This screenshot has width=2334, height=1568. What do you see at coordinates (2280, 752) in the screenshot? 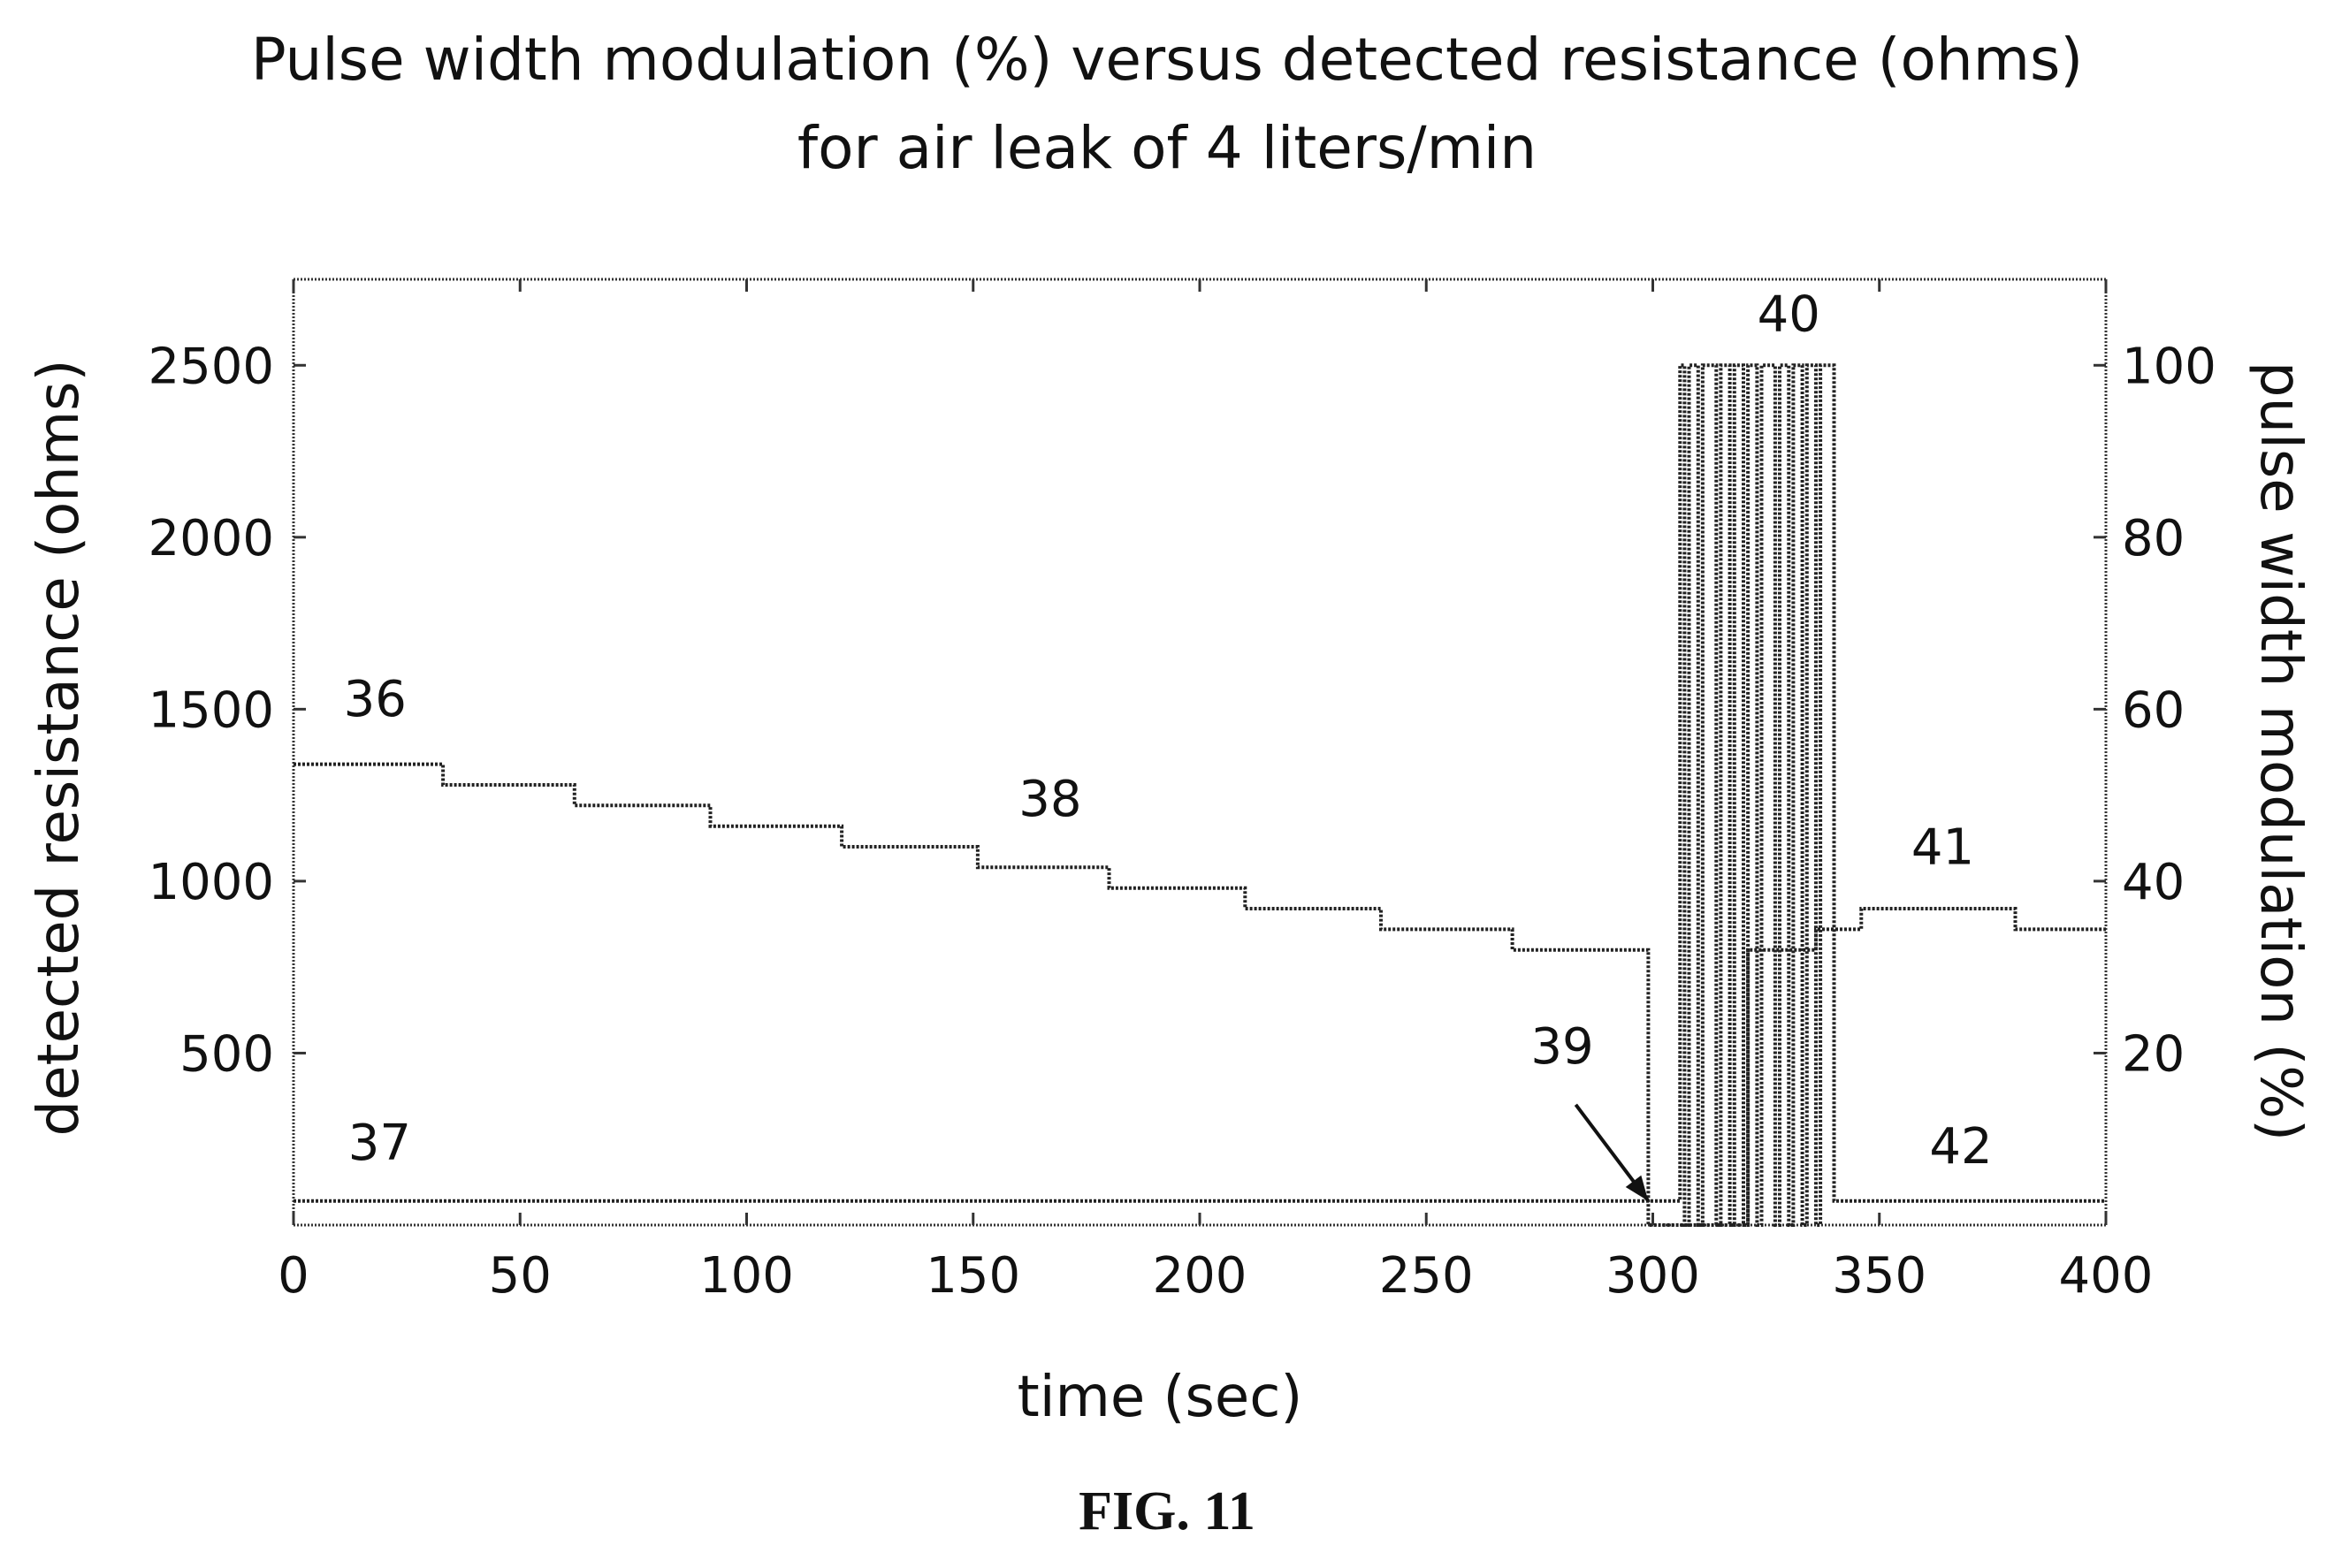
I see `y-right-axis-label: pulse width modulation (%)` at bounding box center [2280, 752].